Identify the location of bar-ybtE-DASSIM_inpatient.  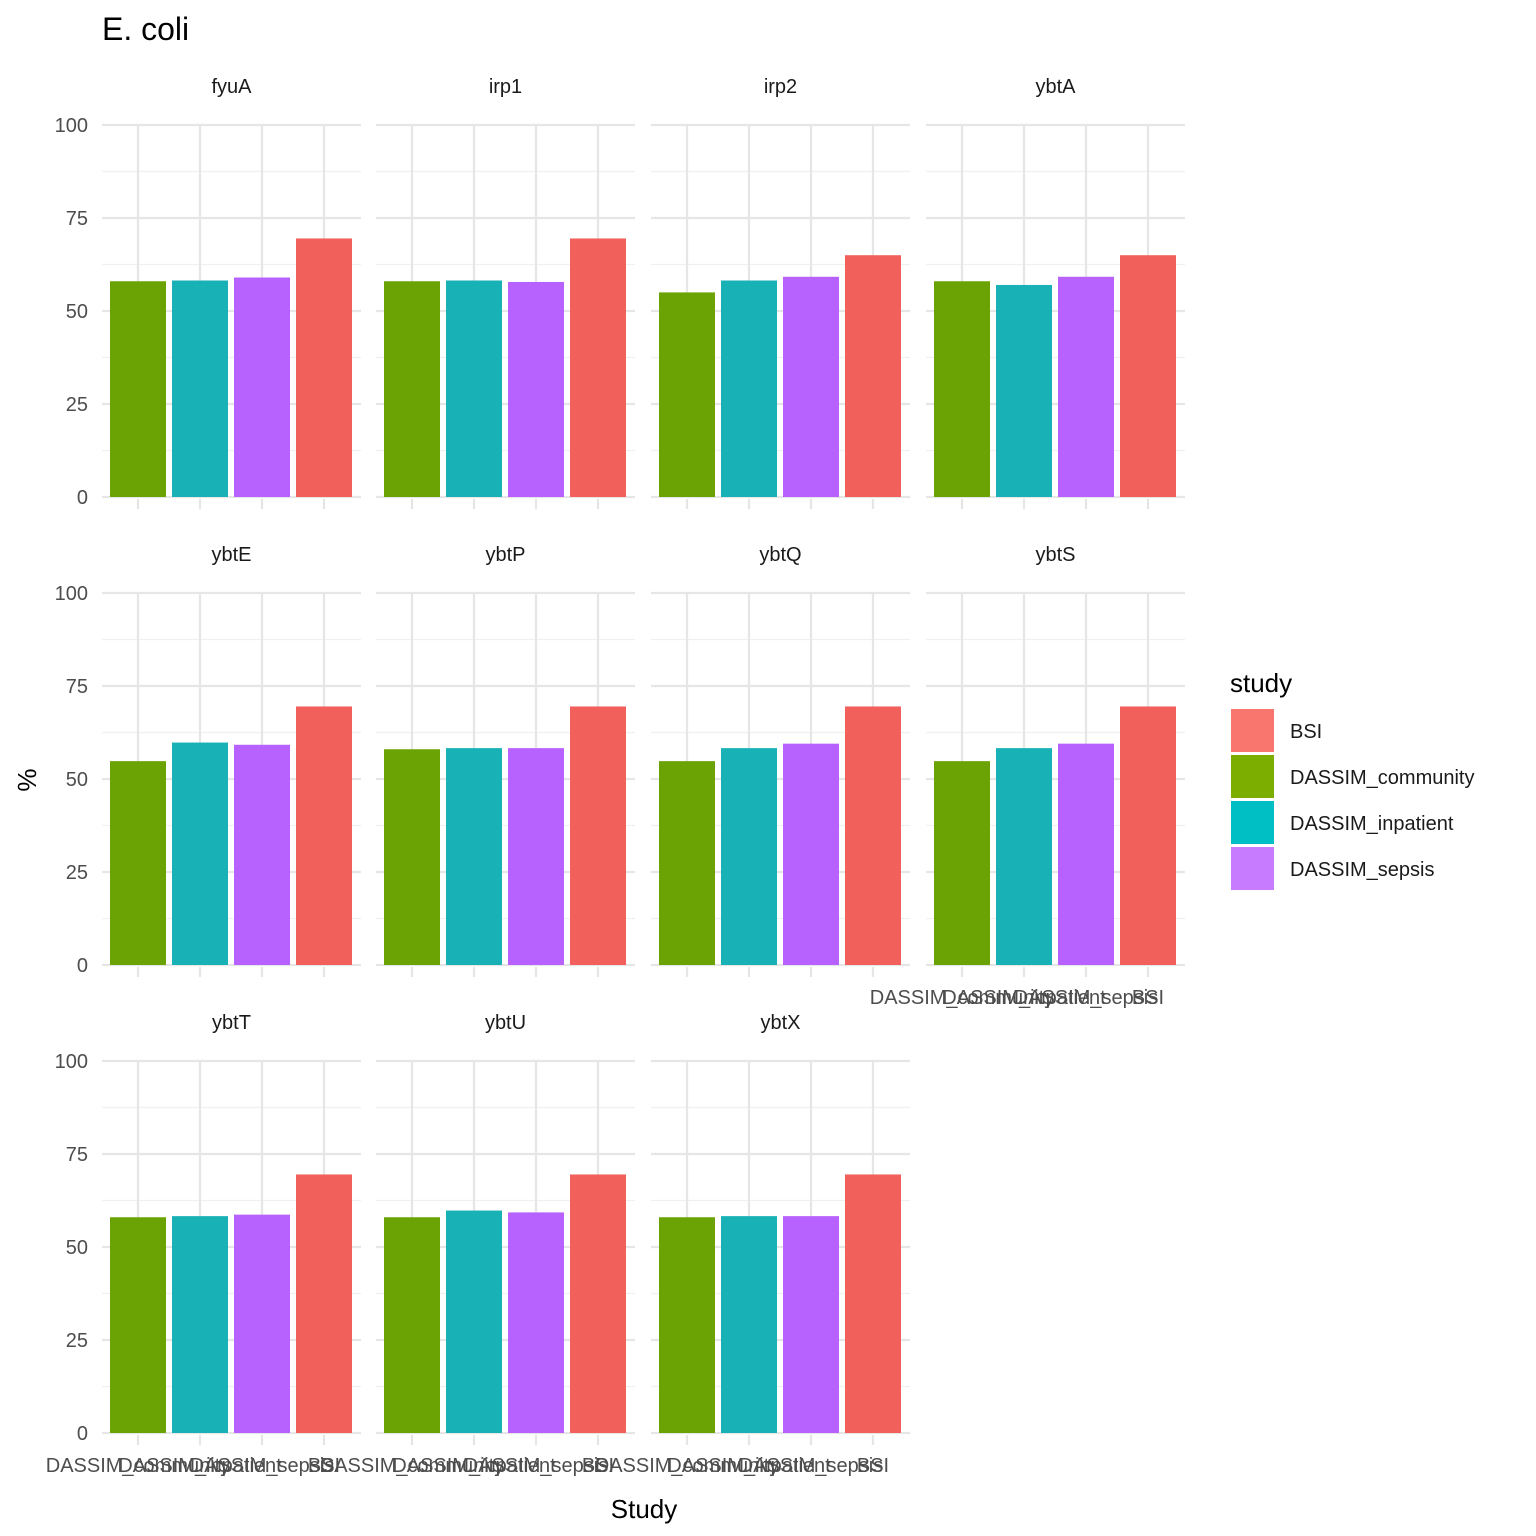
(200, 853).